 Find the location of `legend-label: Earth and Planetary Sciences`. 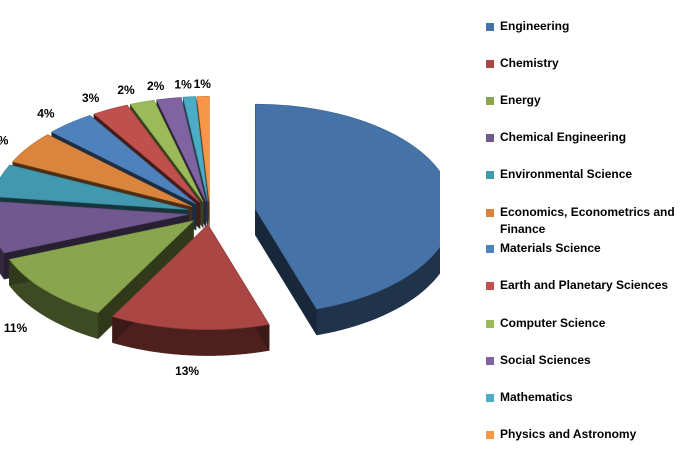

legend-label: Earth and Planetary Sciences is located at coordinates (584, 285).